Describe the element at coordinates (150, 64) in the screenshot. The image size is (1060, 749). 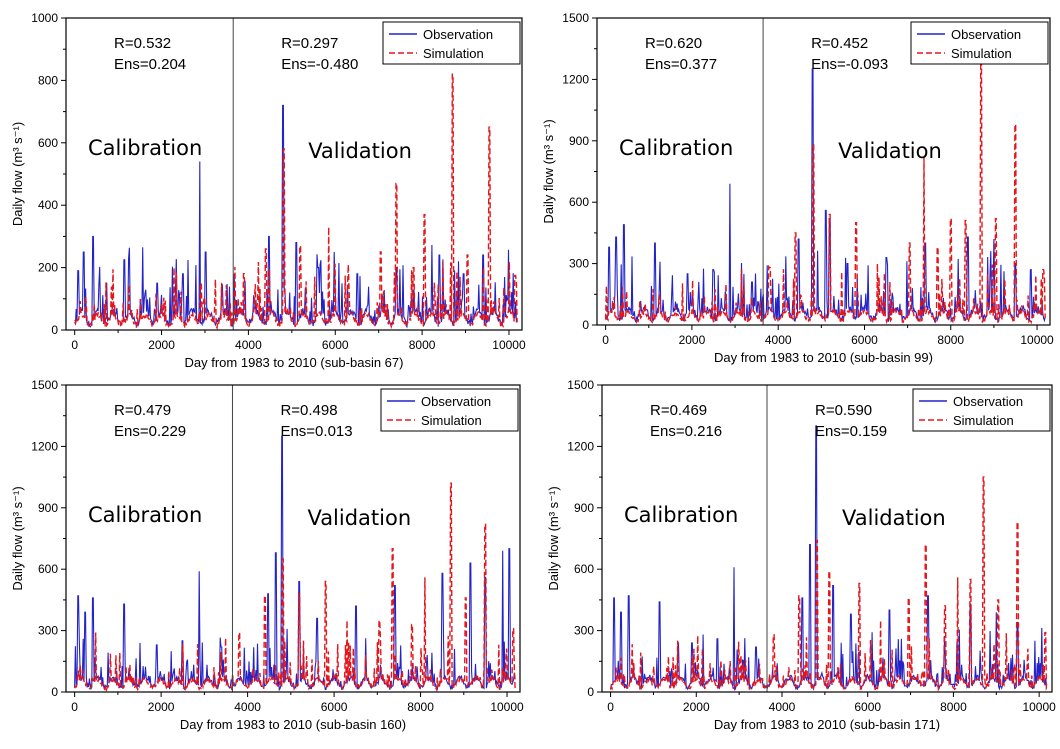
I see `calibration-ens-value: Ens=0.204` at that location.